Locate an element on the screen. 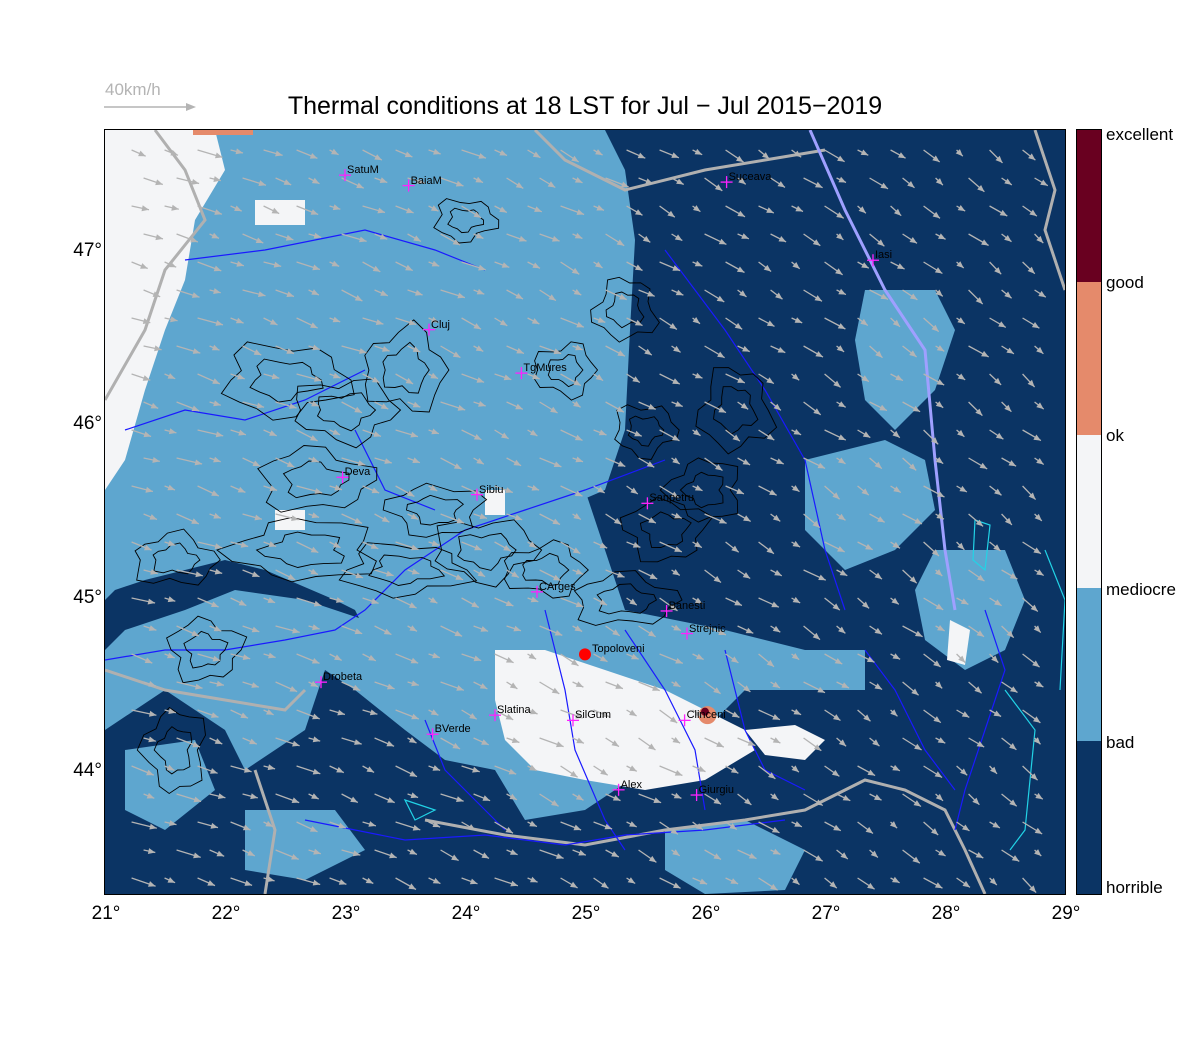  legend-swatch-bad is located at coordinates (1089, 664).